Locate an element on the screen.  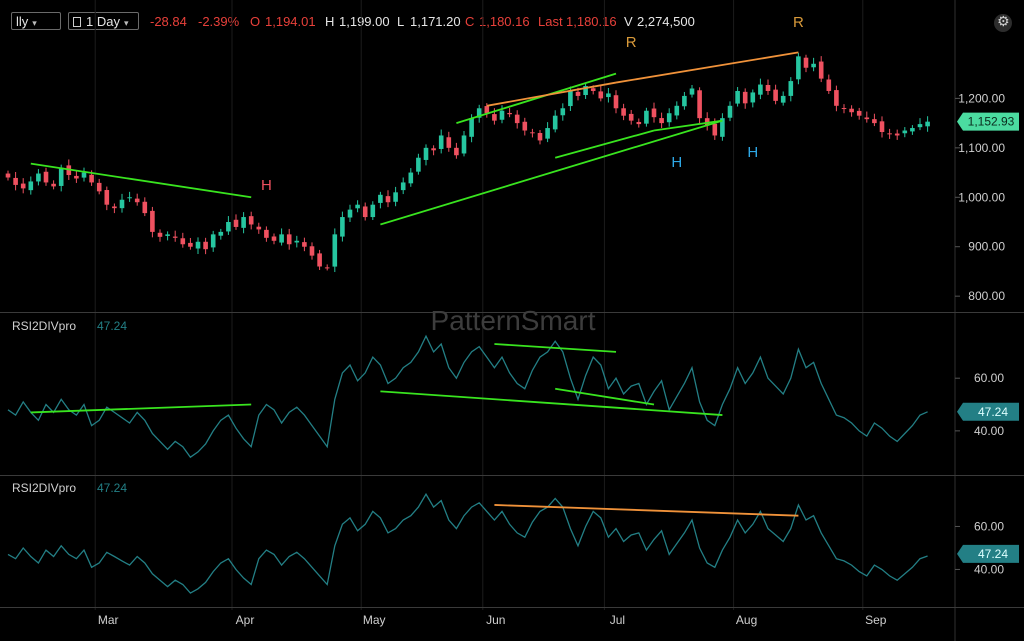
pattern-marker: H is located at coordinates (266, 185).